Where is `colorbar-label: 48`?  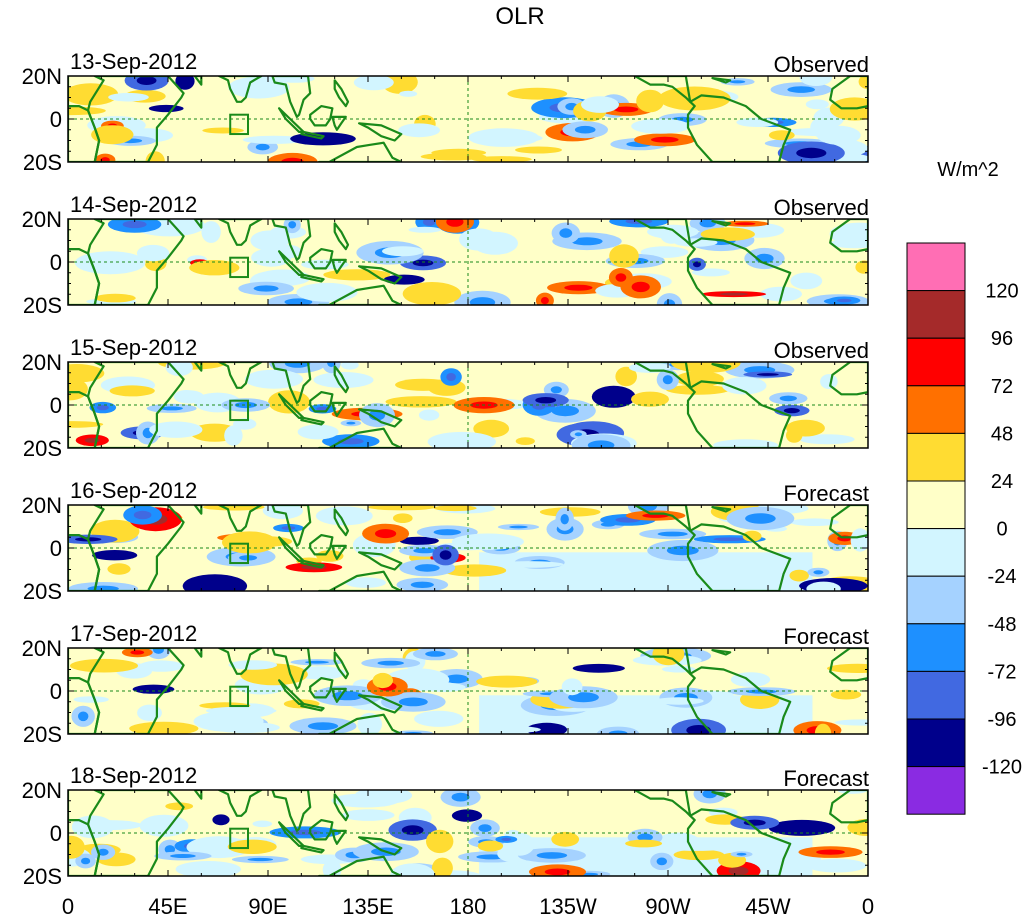 colorbar-label: 48 is located at coordinates (1002, 434).